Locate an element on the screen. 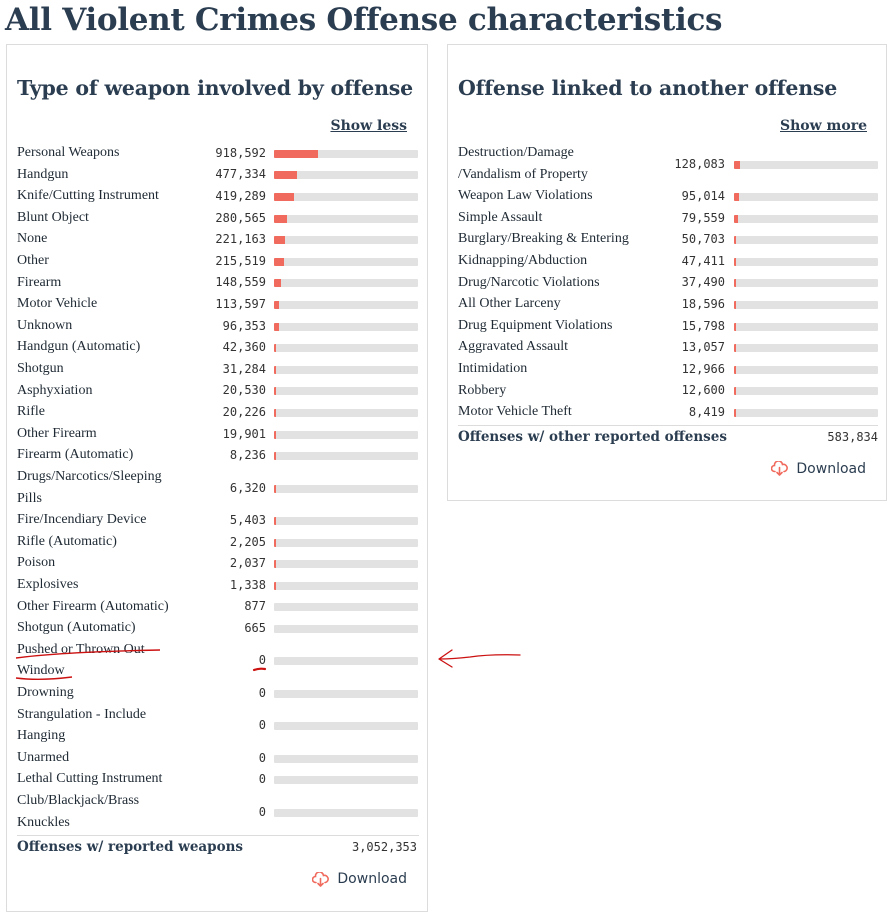  list-item-value: 47,411 is located at coordinates (703, 260).